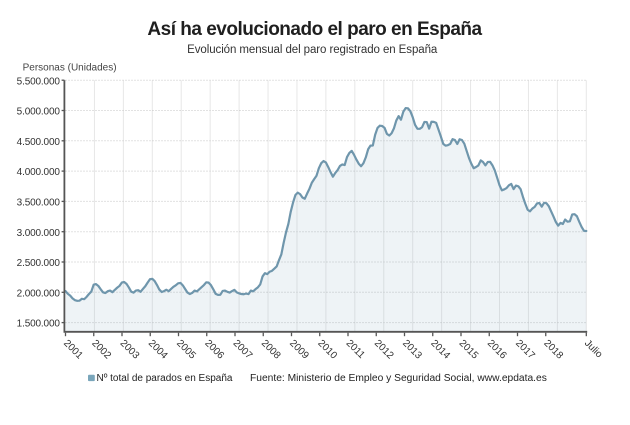  Describe the element at coordinates (70, 68) in the screenshot. I see `svg-text: Personas (Unidades)` at that location.